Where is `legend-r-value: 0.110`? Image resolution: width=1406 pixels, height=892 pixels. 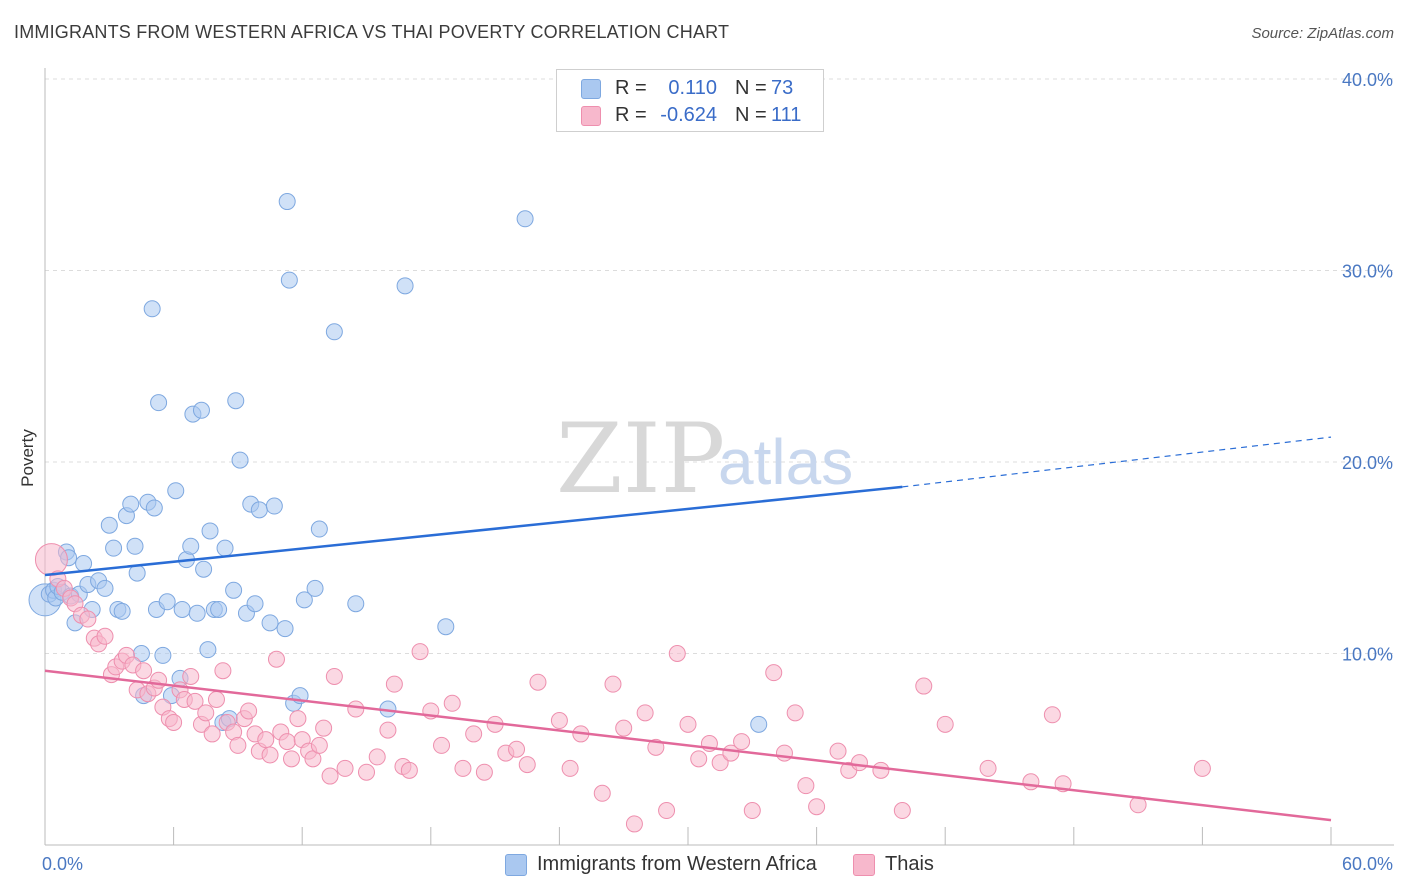 legend-r-value: 0.110 is located at coordinates (692, 88).